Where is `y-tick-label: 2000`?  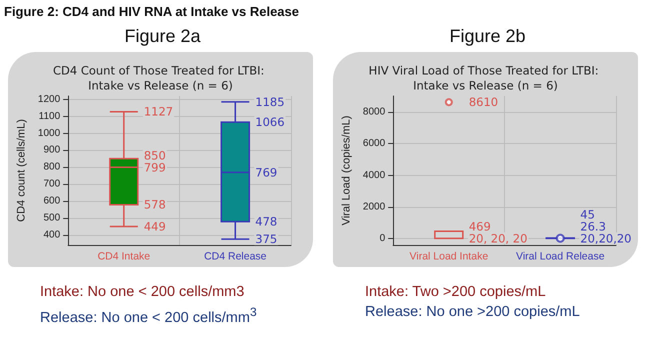 y-tick-label: 2000 is located at coordinates (374, 206).